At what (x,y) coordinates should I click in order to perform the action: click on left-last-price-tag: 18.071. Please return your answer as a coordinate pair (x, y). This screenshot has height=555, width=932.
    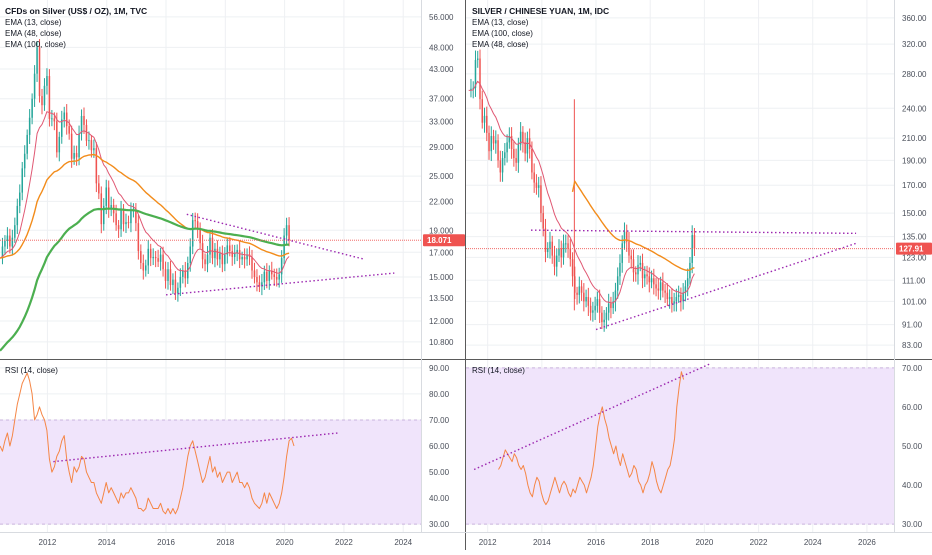
    Looking at the image, I should click on (444, 240).